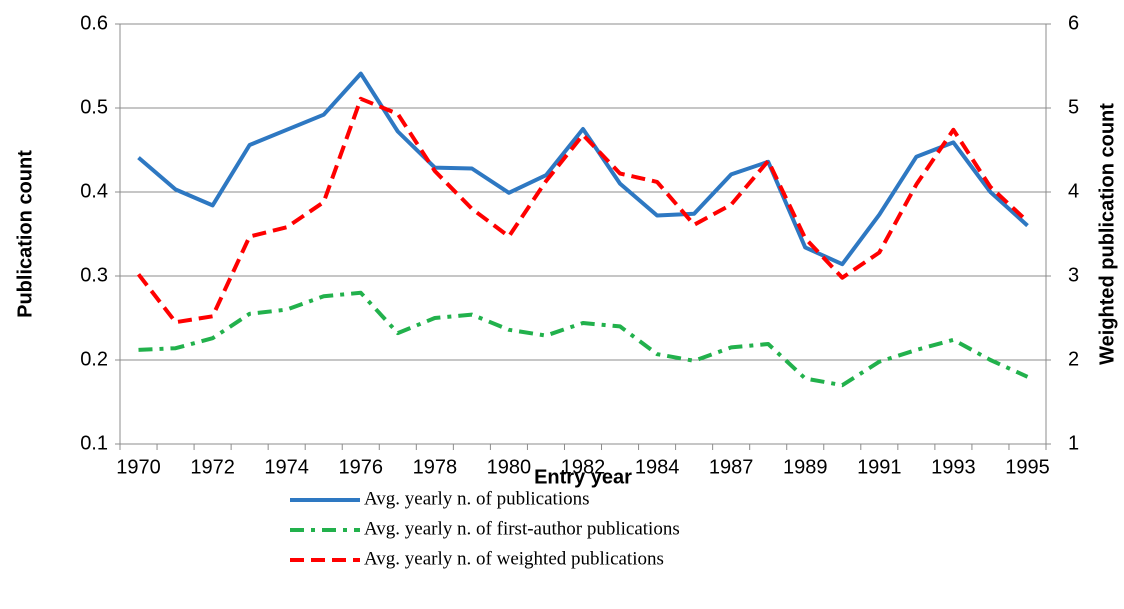 This screenshot has height=609, width=1124. I want to click on x-tick-label: 1995, so click(1027, 467).